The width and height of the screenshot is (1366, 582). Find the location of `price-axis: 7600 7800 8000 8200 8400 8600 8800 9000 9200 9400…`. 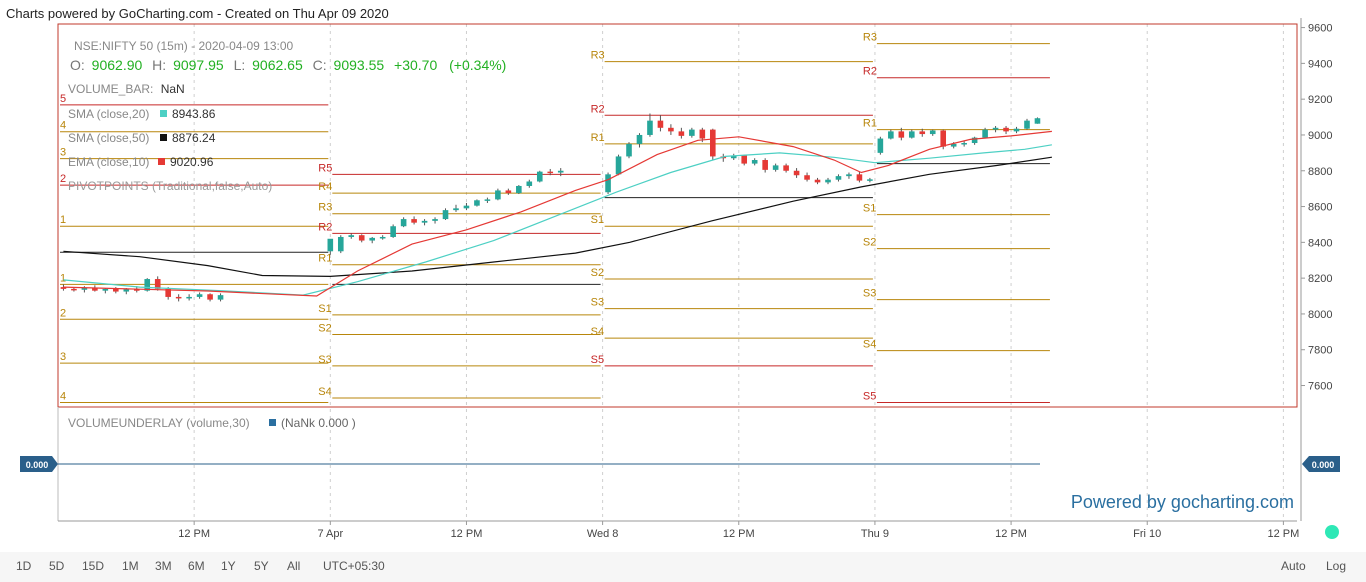

price-axis: 7600 7800 8000 8200 8400 8600 8800 9000 9200 9400… is located at coordinates (1316, 269).